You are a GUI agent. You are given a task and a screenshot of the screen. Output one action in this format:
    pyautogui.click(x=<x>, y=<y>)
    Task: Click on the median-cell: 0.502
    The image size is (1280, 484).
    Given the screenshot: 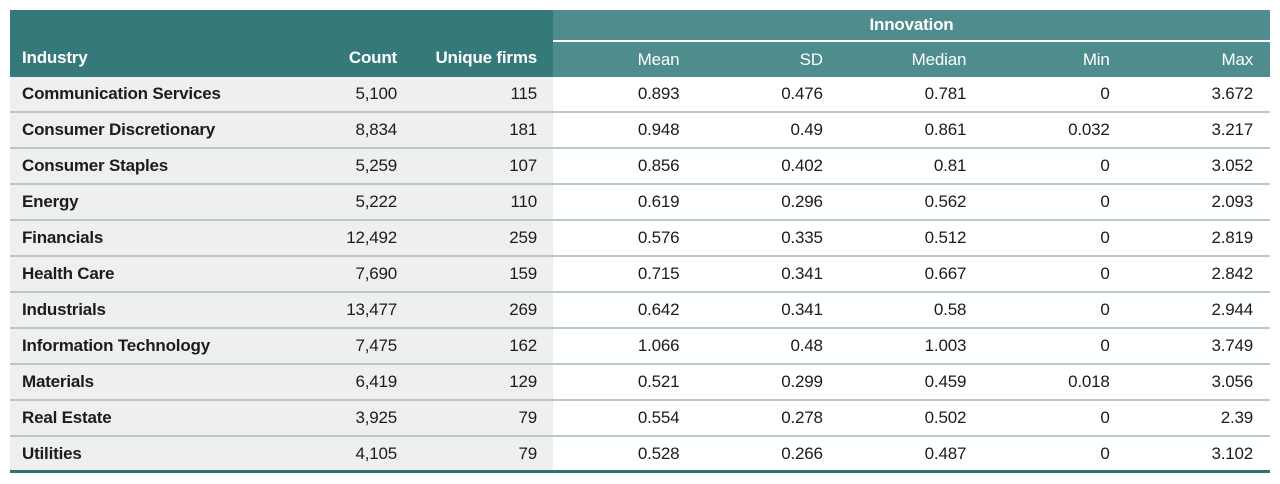 What is the action you would take?
    pyautogui.click(x=945, y=417)
    